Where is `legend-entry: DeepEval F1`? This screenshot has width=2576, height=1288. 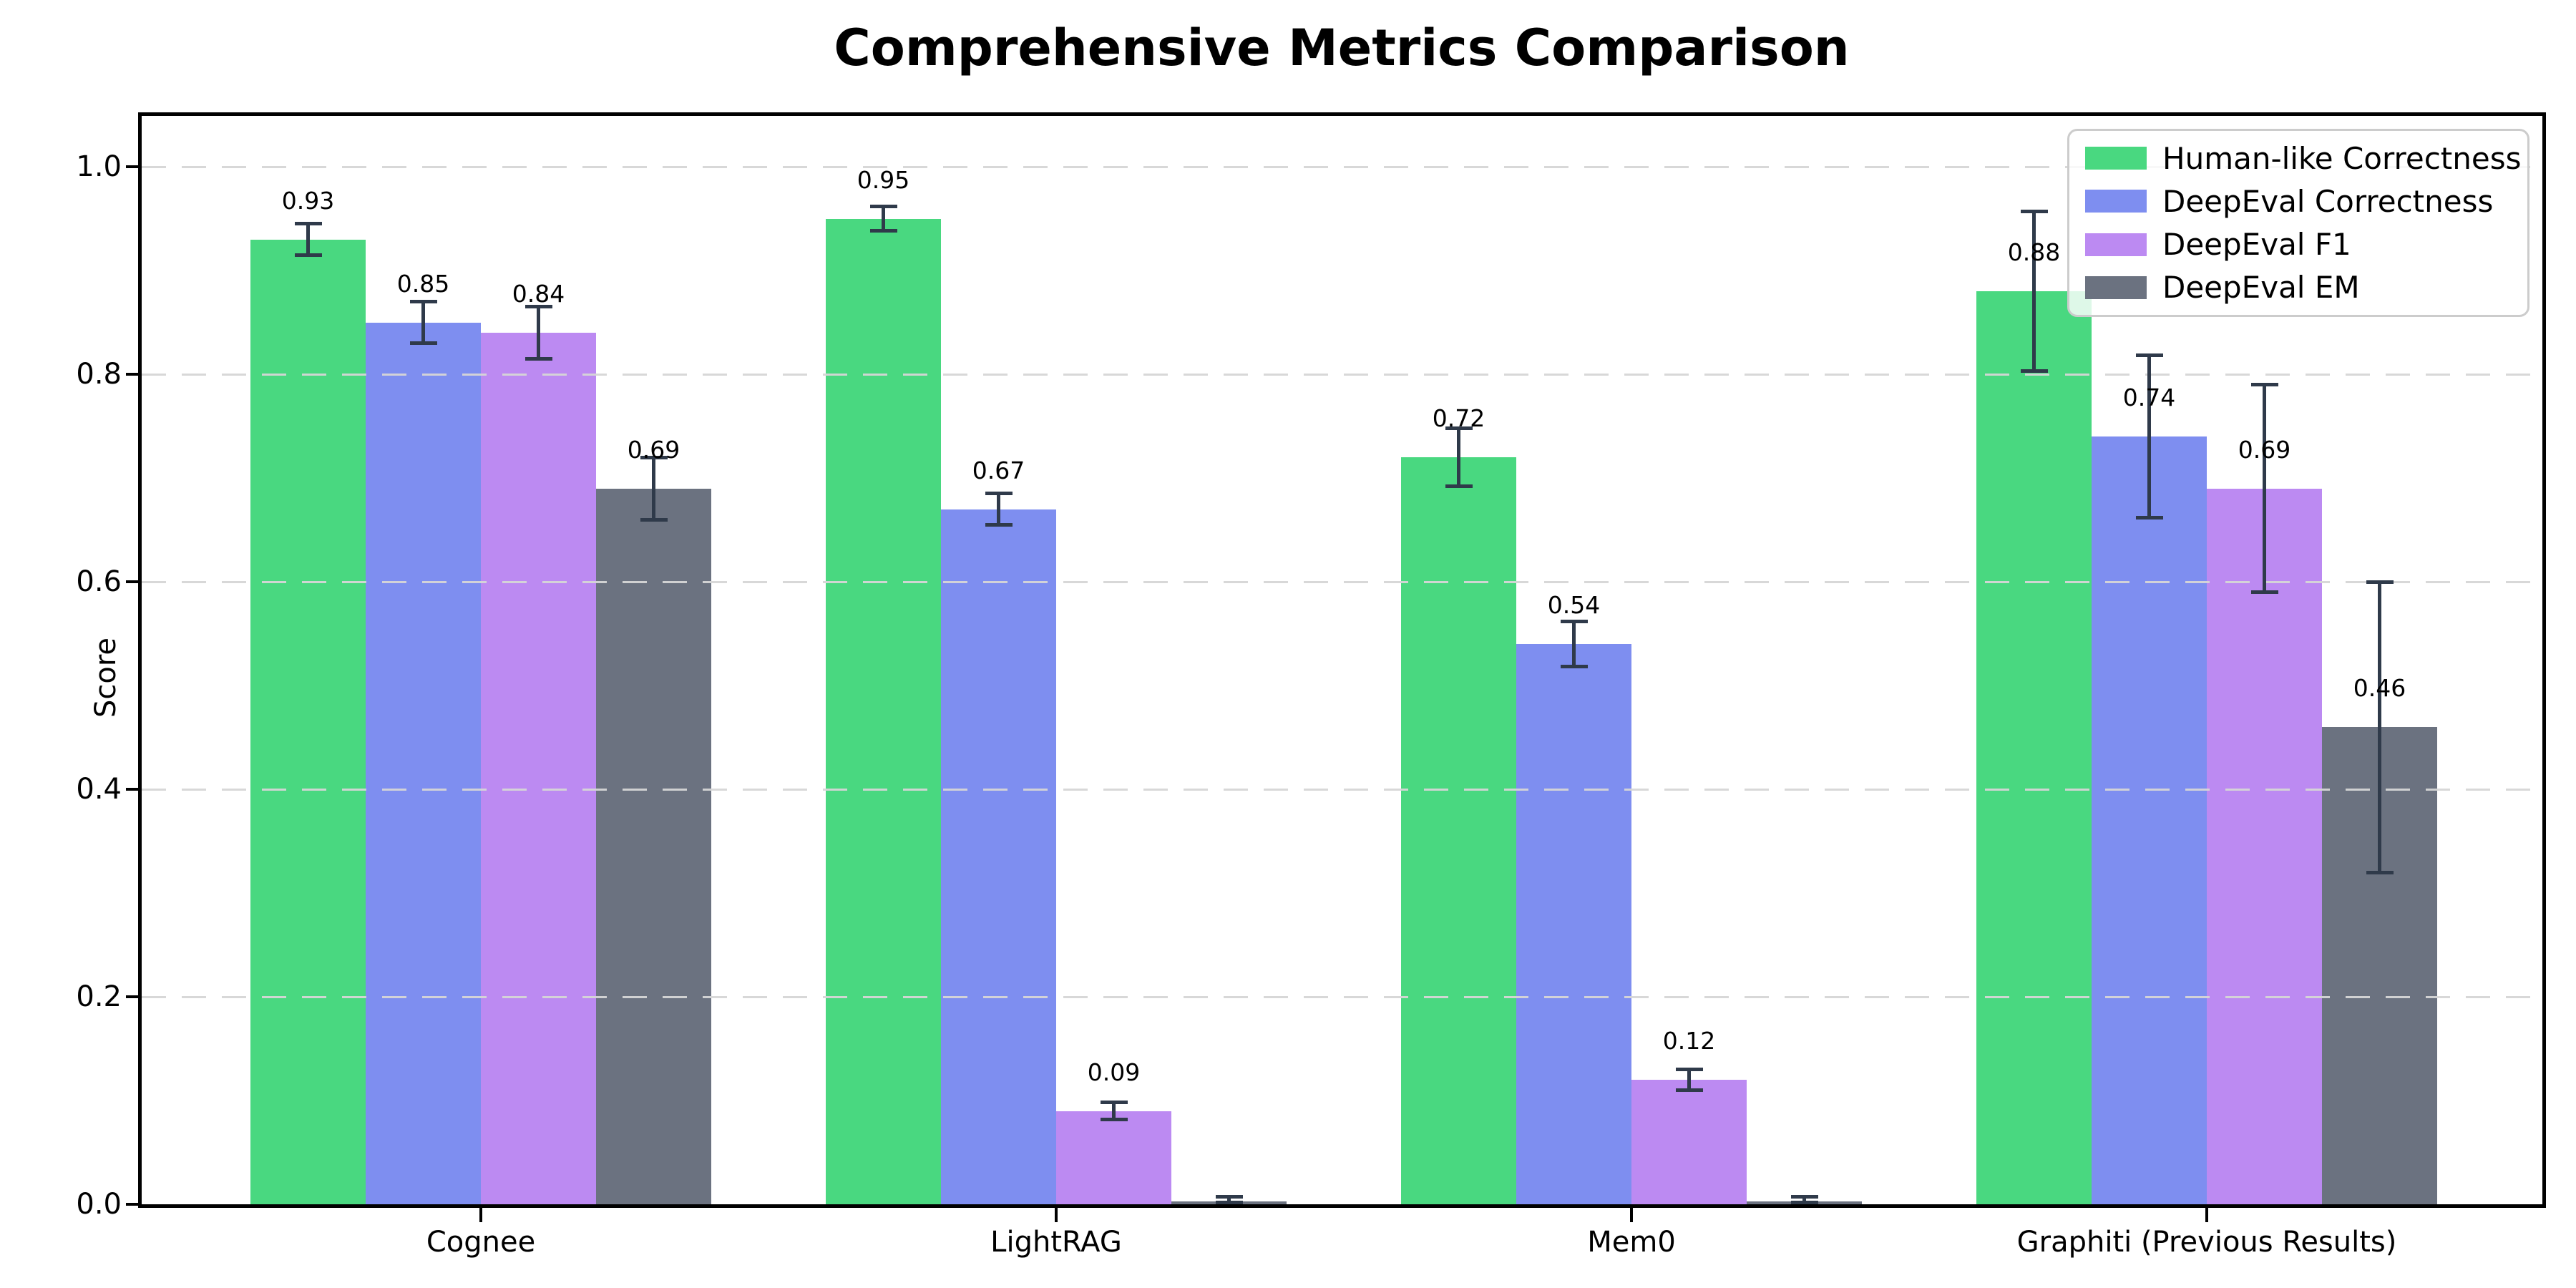
legend-entry: DeepEval F1 is located at coordinates (2298, 245).